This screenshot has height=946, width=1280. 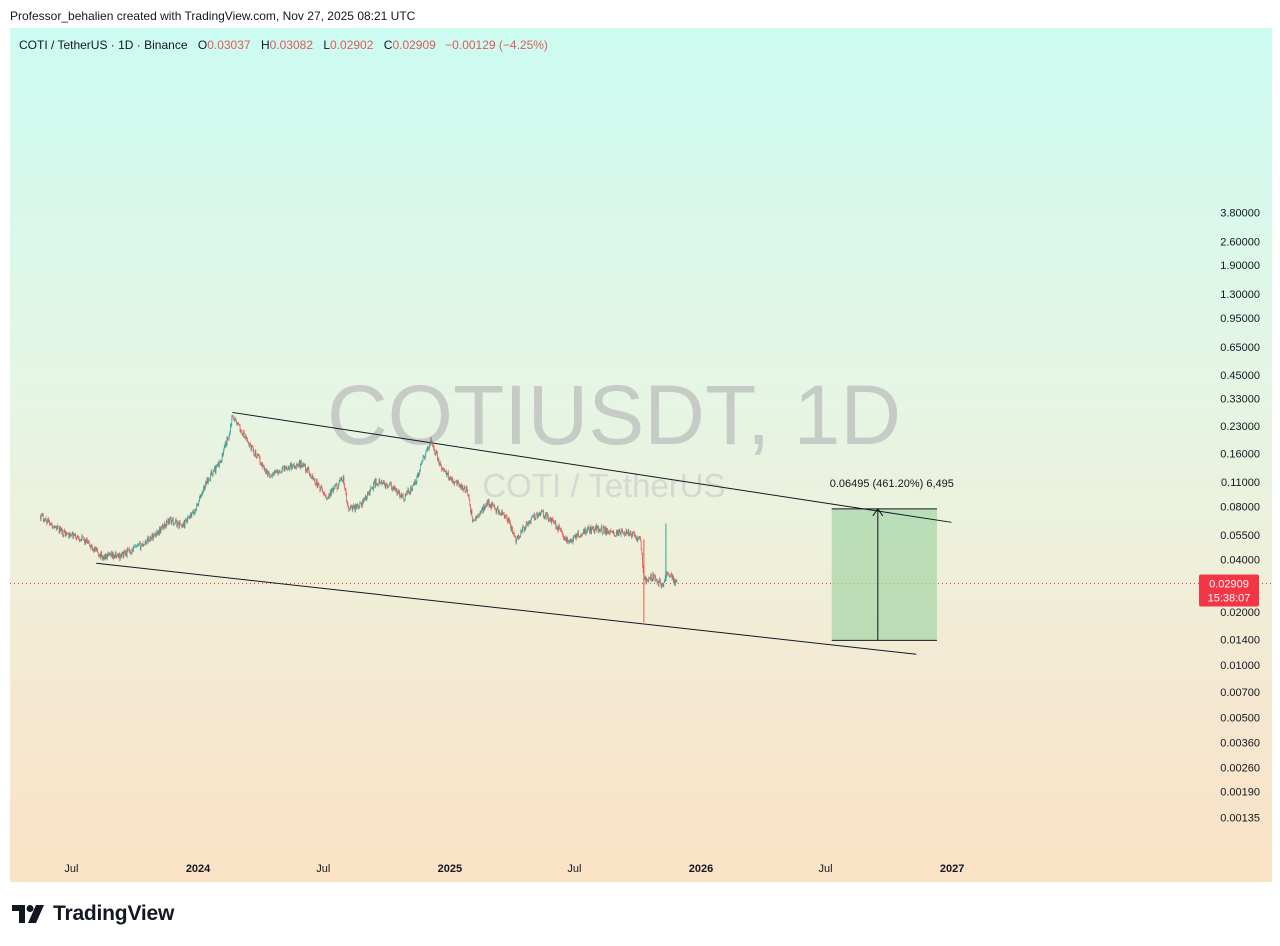 What do you see at coordinates (93, 914) in the screenshot?
I see `brand-logo: TradingView` at bounding box center [93, 914].